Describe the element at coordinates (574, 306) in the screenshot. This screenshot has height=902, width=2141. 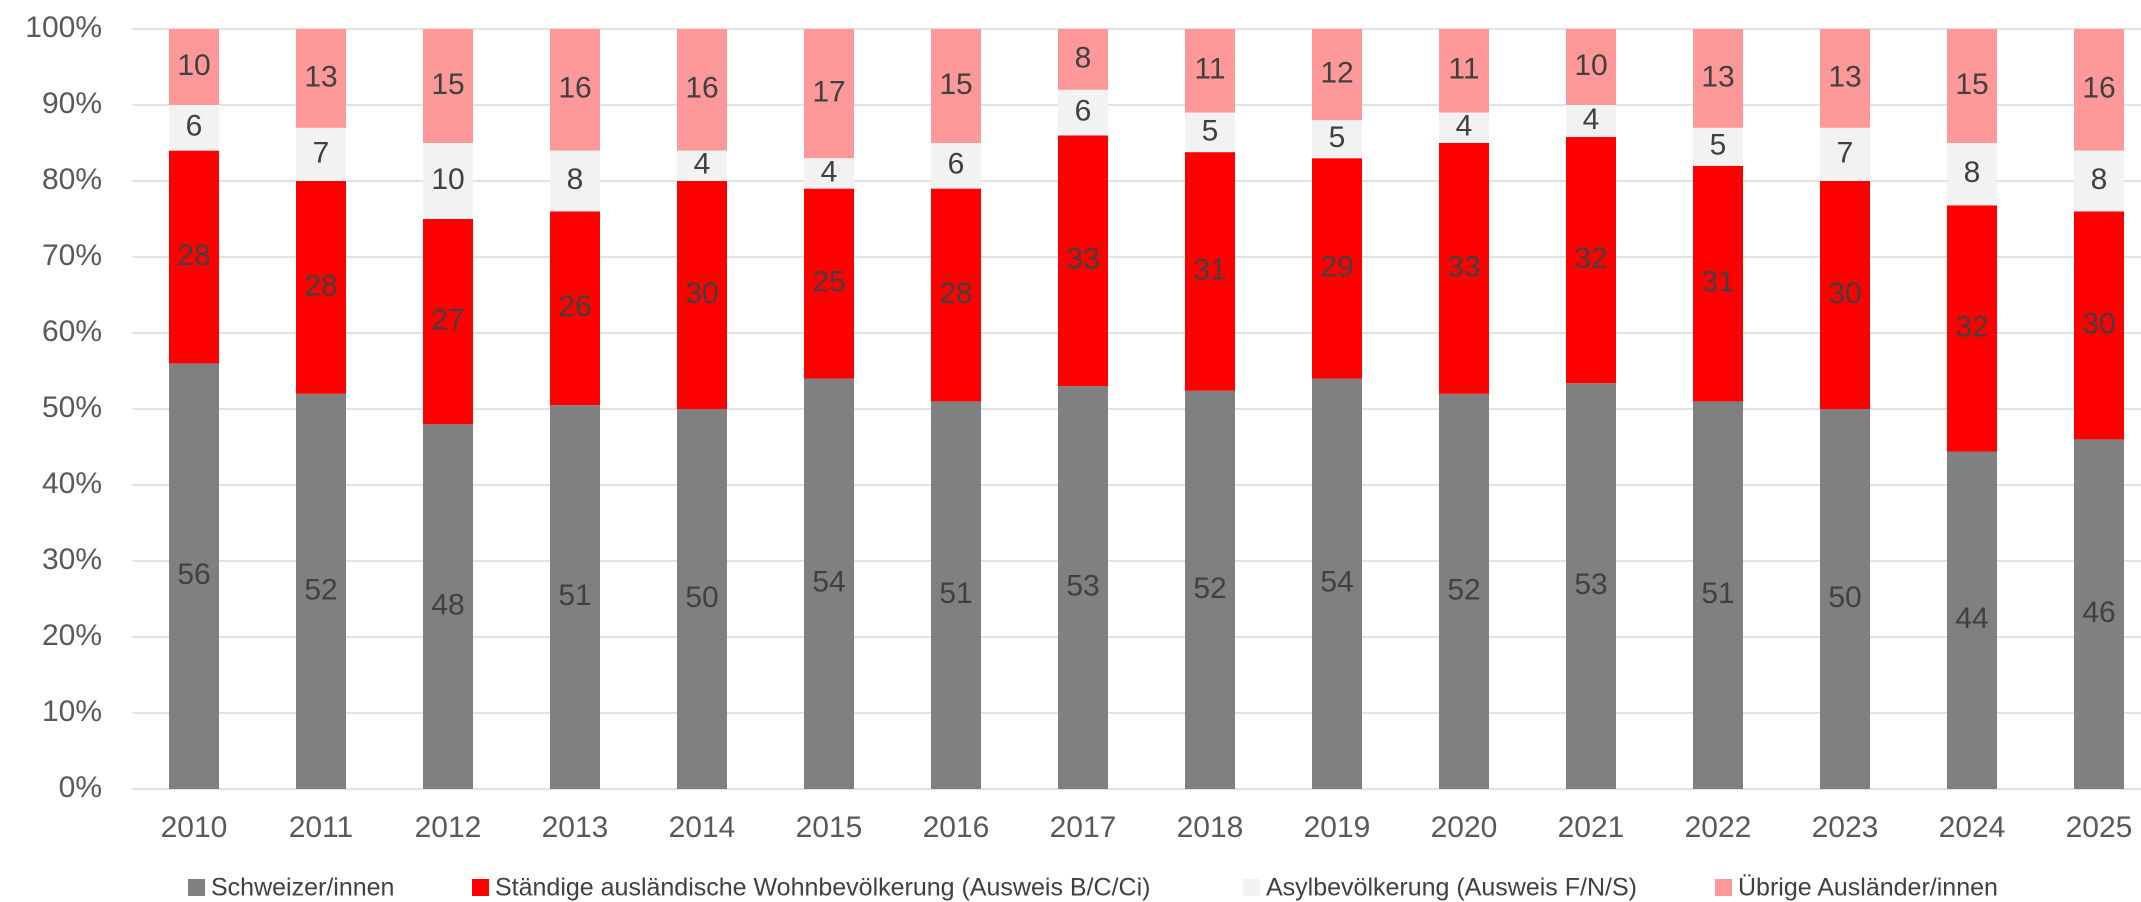
I see `data-label: 26` at that location.